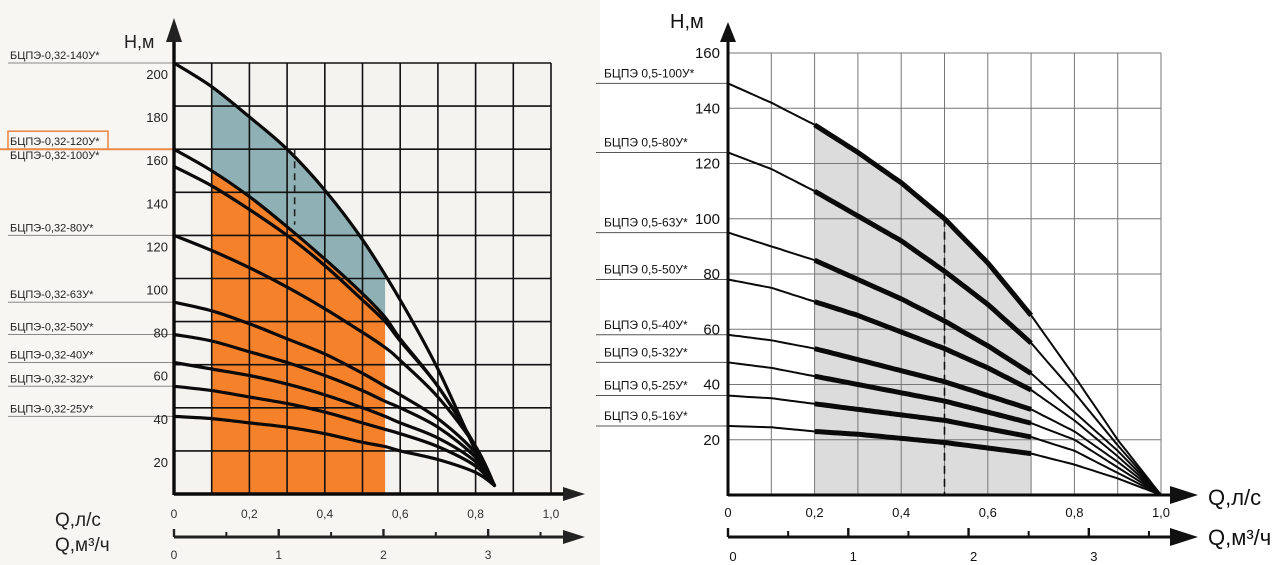 Image resolution: width=1277 pixels, height=565 pixels. I want to click on highlight-label-frame, so click(58, 140).